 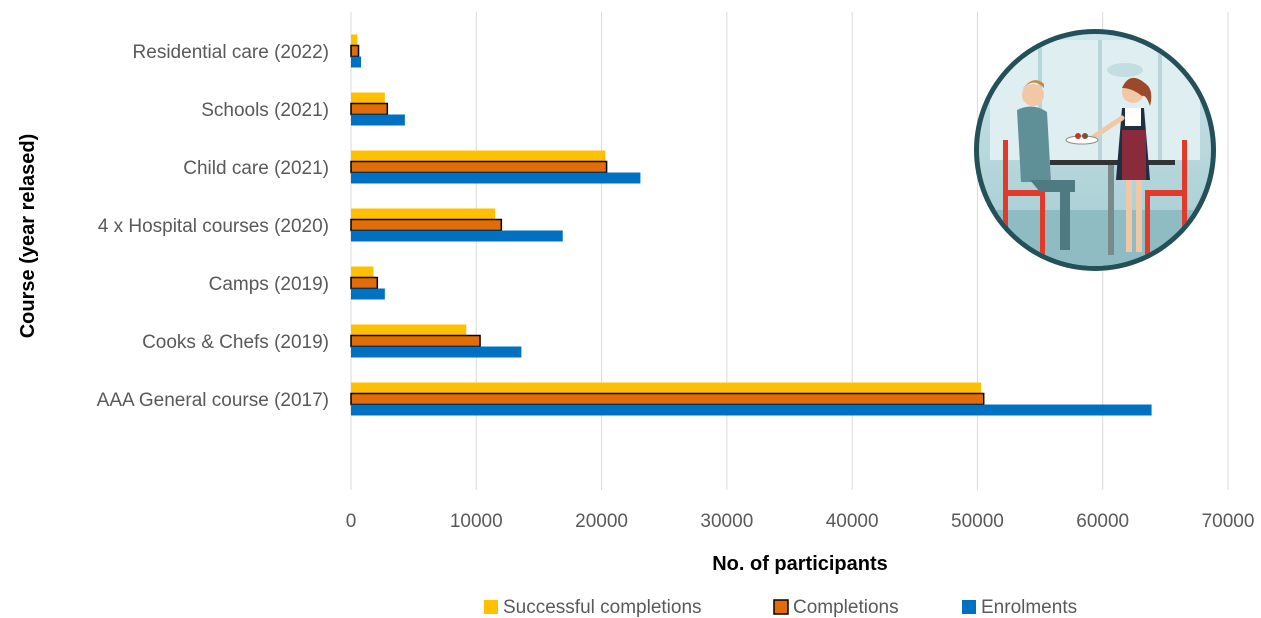 What do you see at coordinates (213, 400) in the screenshot?
I see `category-label: AAA General course (2017)` at bounding box center [213, 400].